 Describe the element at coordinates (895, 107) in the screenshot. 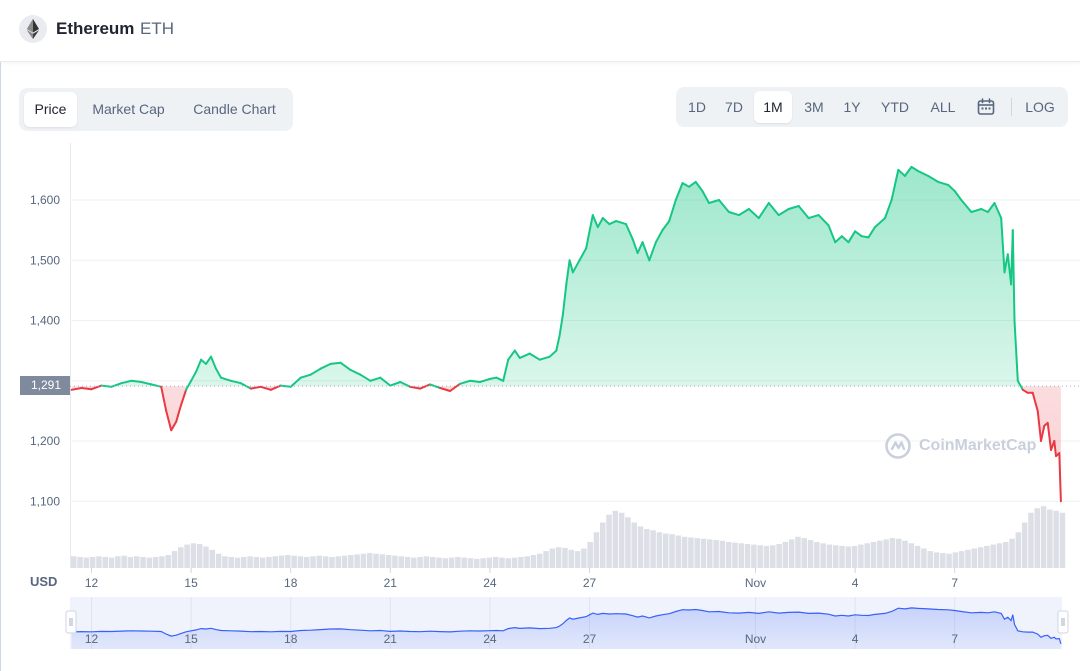

I see `range-ytd-button: YTD` at that location.